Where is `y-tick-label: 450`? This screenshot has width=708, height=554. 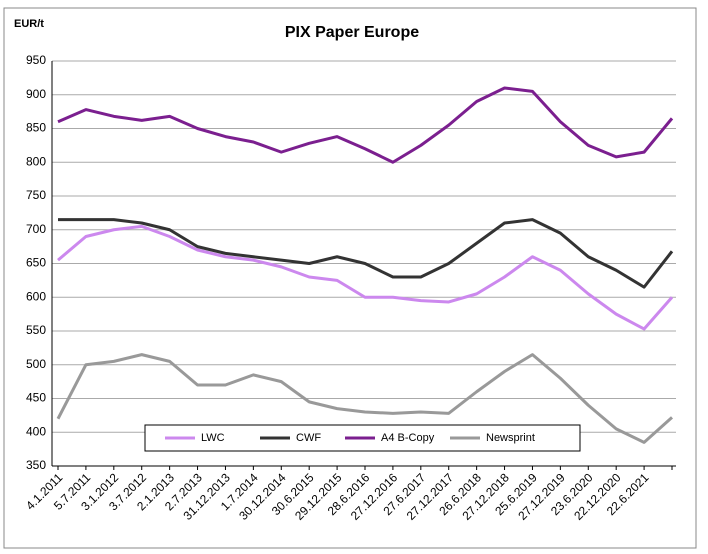 y-tick-label: 450 is located at coordinates (36, 398).